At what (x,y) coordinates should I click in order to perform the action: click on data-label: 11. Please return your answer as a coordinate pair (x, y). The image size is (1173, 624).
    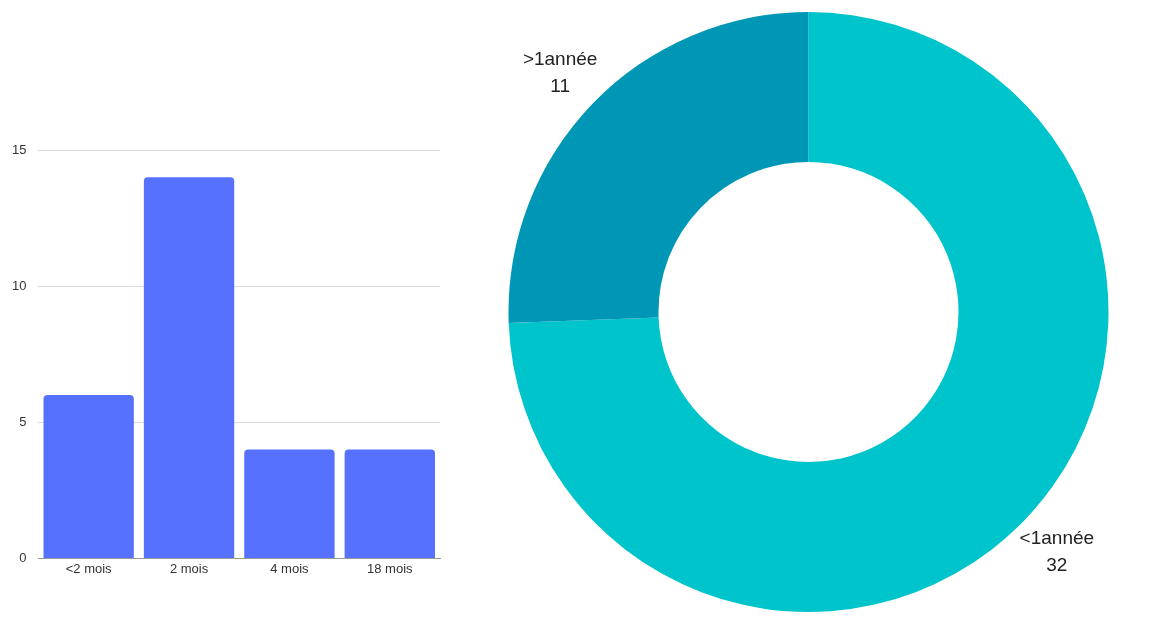
    Looking at the image, I should click on (560, 85).